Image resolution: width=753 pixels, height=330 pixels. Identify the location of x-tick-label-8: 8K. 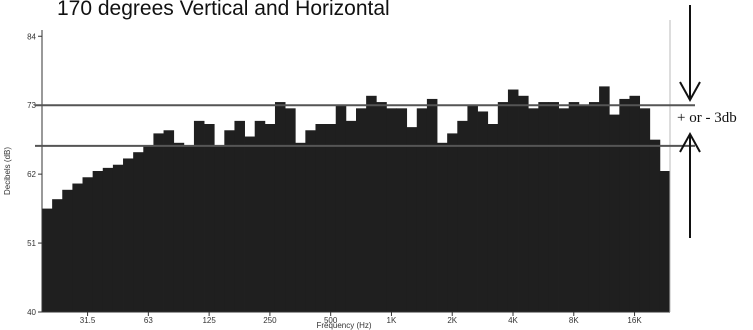
(574, 320).